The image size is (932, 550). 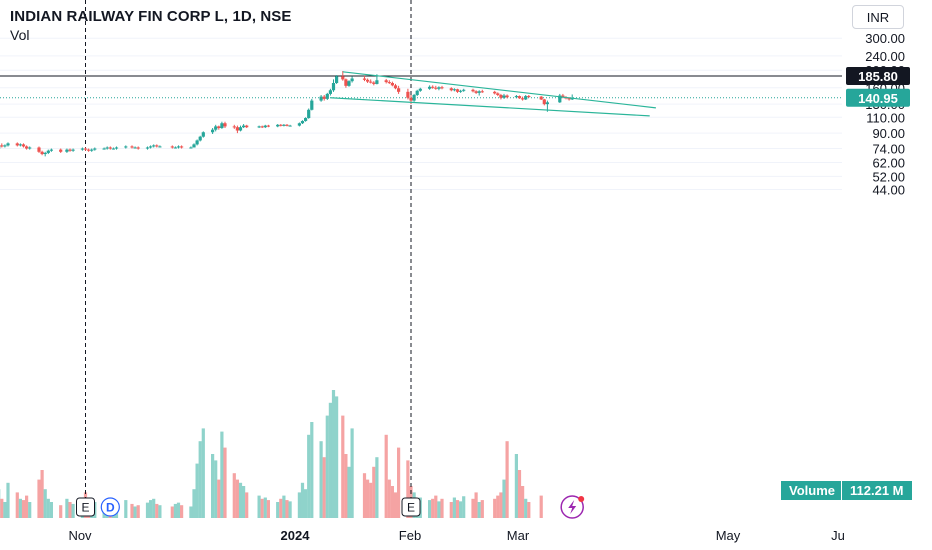 I want to click on currency-selector: INR, so click(x=878, y=17).